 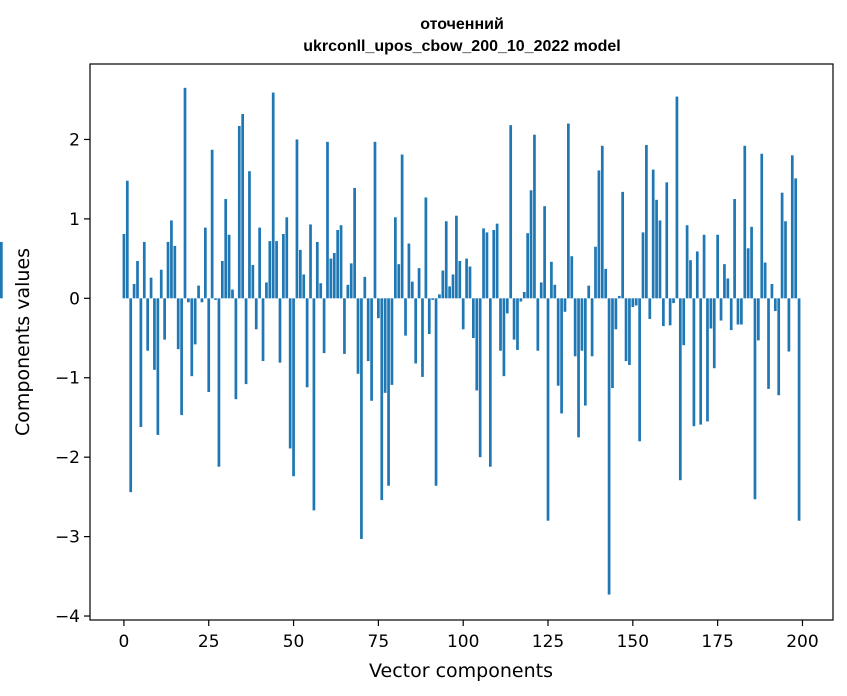 What do you see at coordinates (1, 270) in the screenshot?
I see `bar-component-undefined` at bounding box center [1, 270].